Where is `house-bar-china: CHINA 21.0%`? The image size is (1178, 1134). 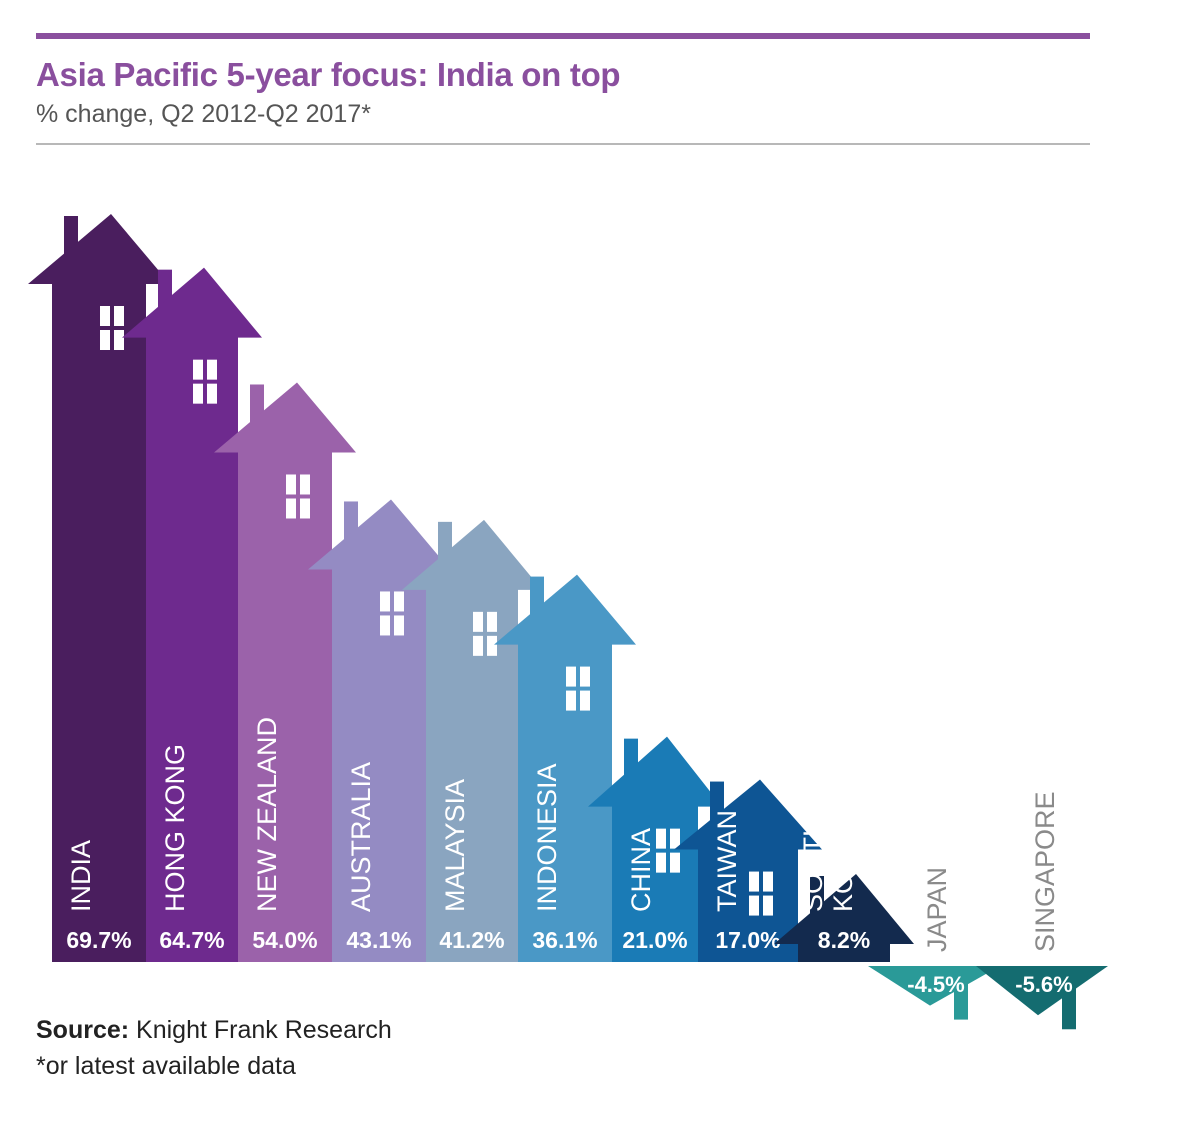 house-bar-china: CHINA 21.0% is located at coordinates (655, 849).